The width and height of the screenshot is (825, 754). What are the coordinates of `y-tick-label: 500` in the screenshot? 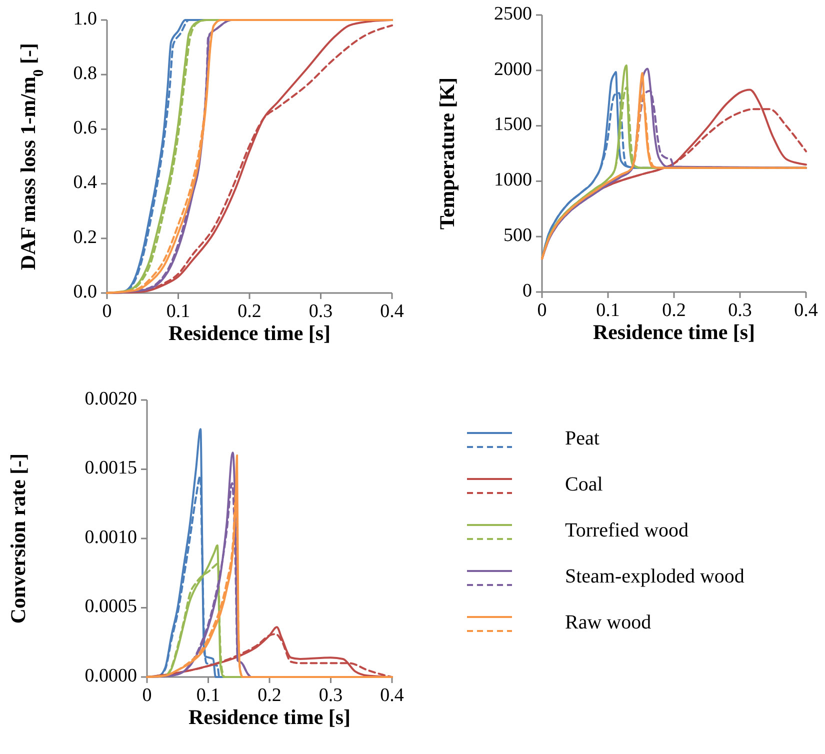 It's located at (518, 235).